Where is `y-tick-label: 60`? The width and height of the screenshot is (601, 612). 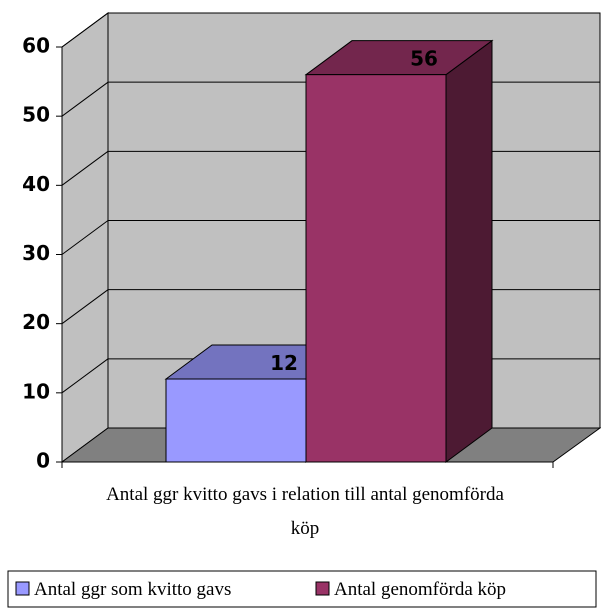
y-tick-label: 60 is located at coordinates (36, 46).